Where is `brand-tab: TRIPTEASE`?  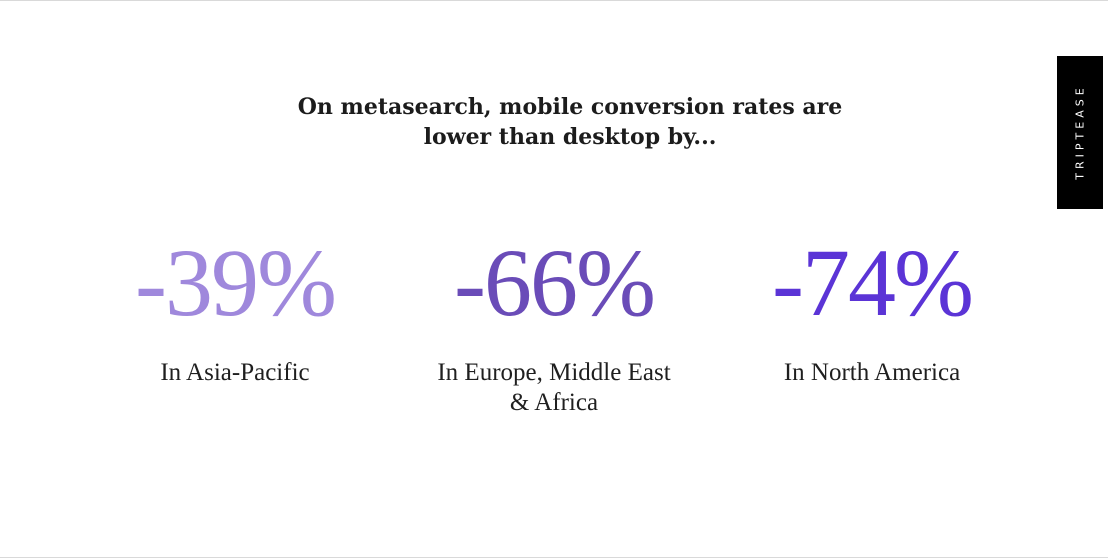
brand-tab: TRIPTEASE is located at coordinates (1080, 132).